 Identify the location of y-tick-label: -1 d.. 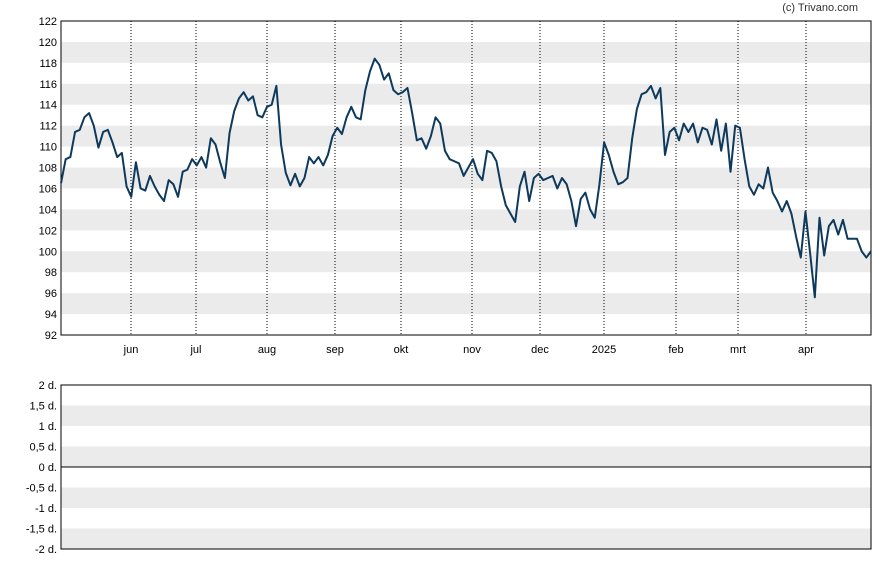
(46, 509).